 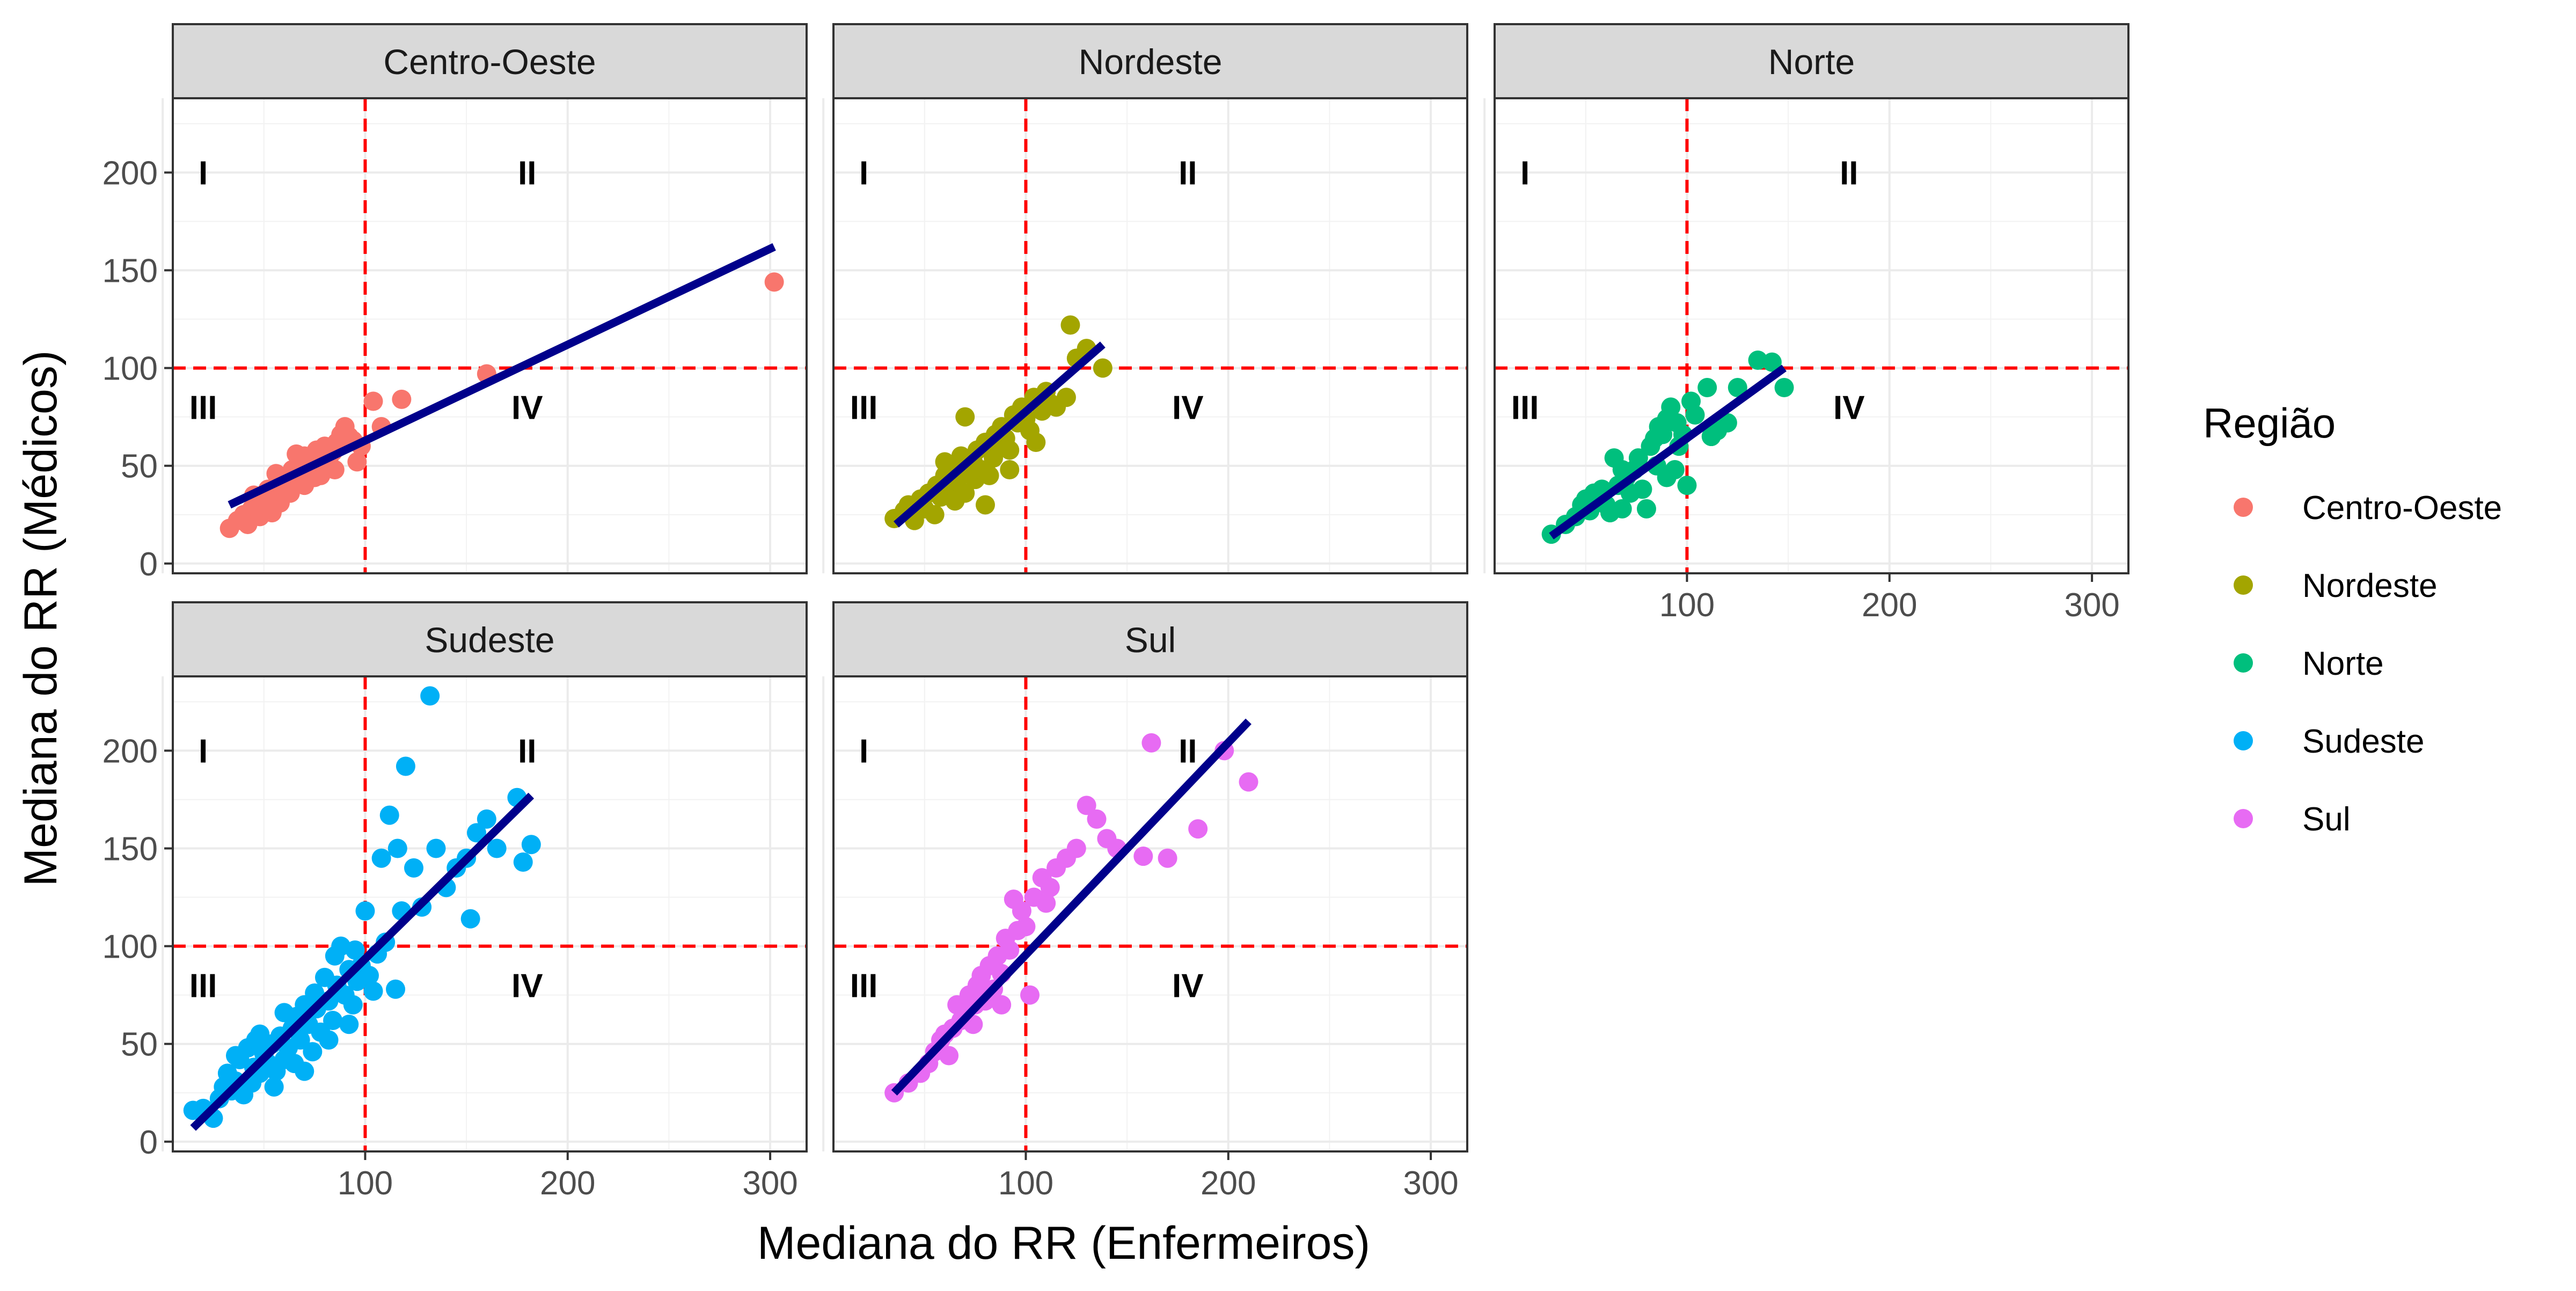 I want to click on y-axis-title: Mediana do RR (Médicos), so click(x=41, y=619).